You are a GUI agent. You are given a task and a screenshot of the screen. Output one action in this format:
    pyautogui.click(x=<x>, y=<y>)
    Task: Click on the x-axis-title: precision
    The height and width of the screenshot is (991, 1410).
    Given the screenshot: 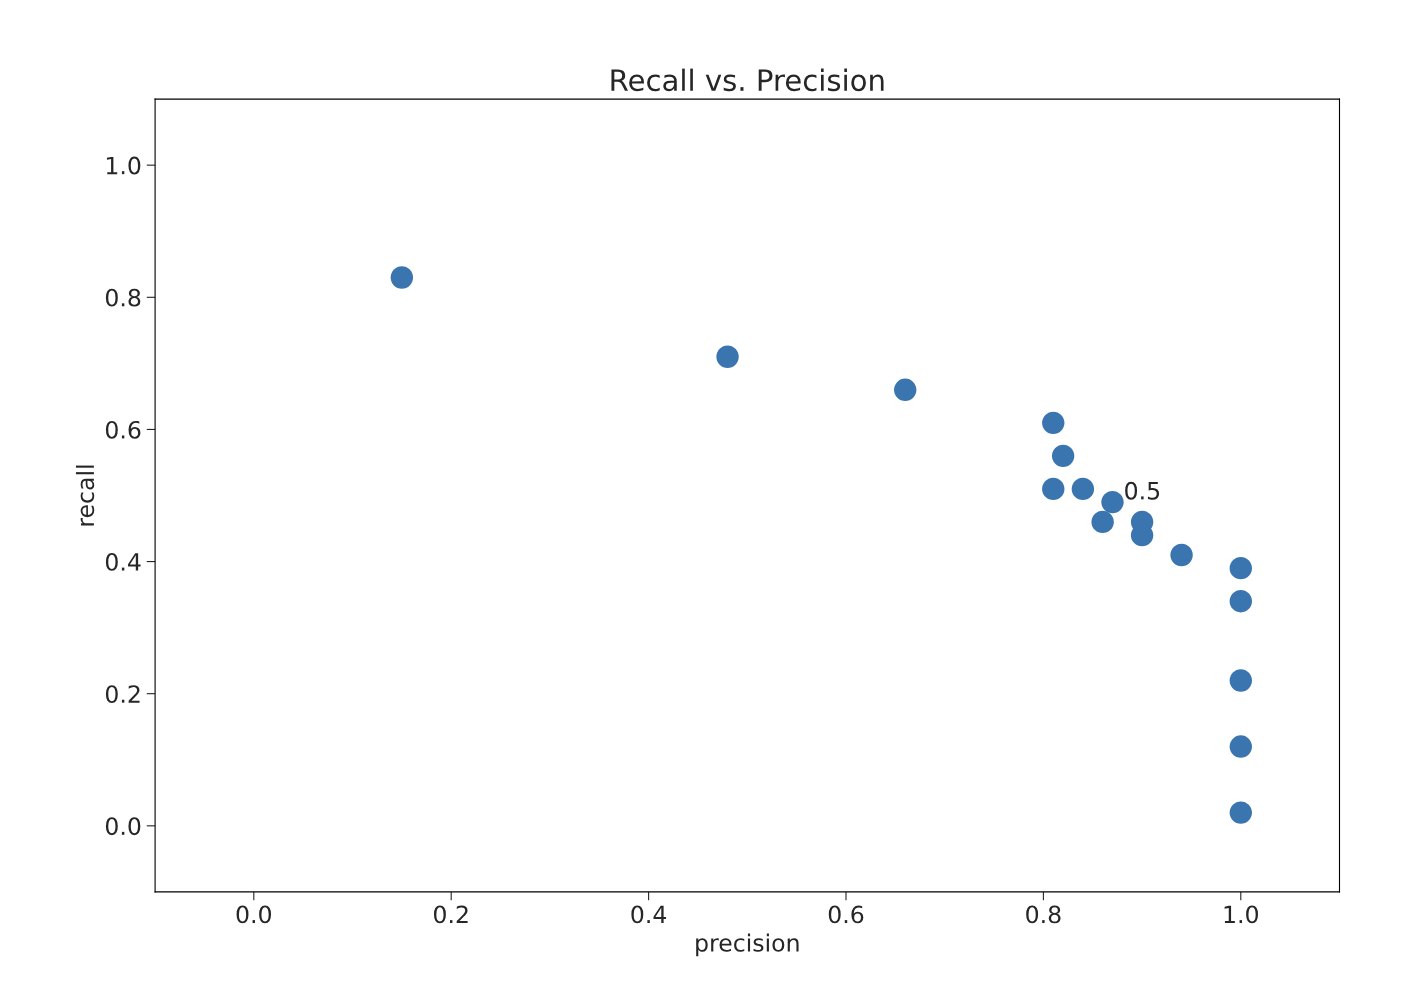 What is the action you would take?
    pyautogui.click(x=747, y=945)
    